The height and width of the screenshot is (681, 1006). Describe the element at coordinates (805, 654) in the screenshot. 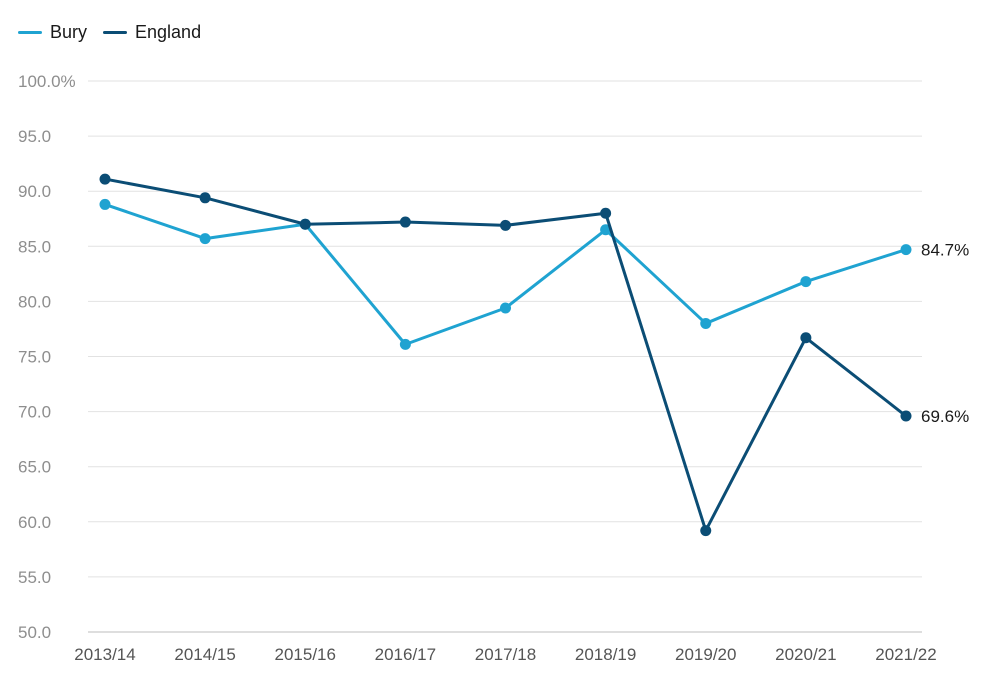

I see `x-tick-label: 2020/21` at that location.